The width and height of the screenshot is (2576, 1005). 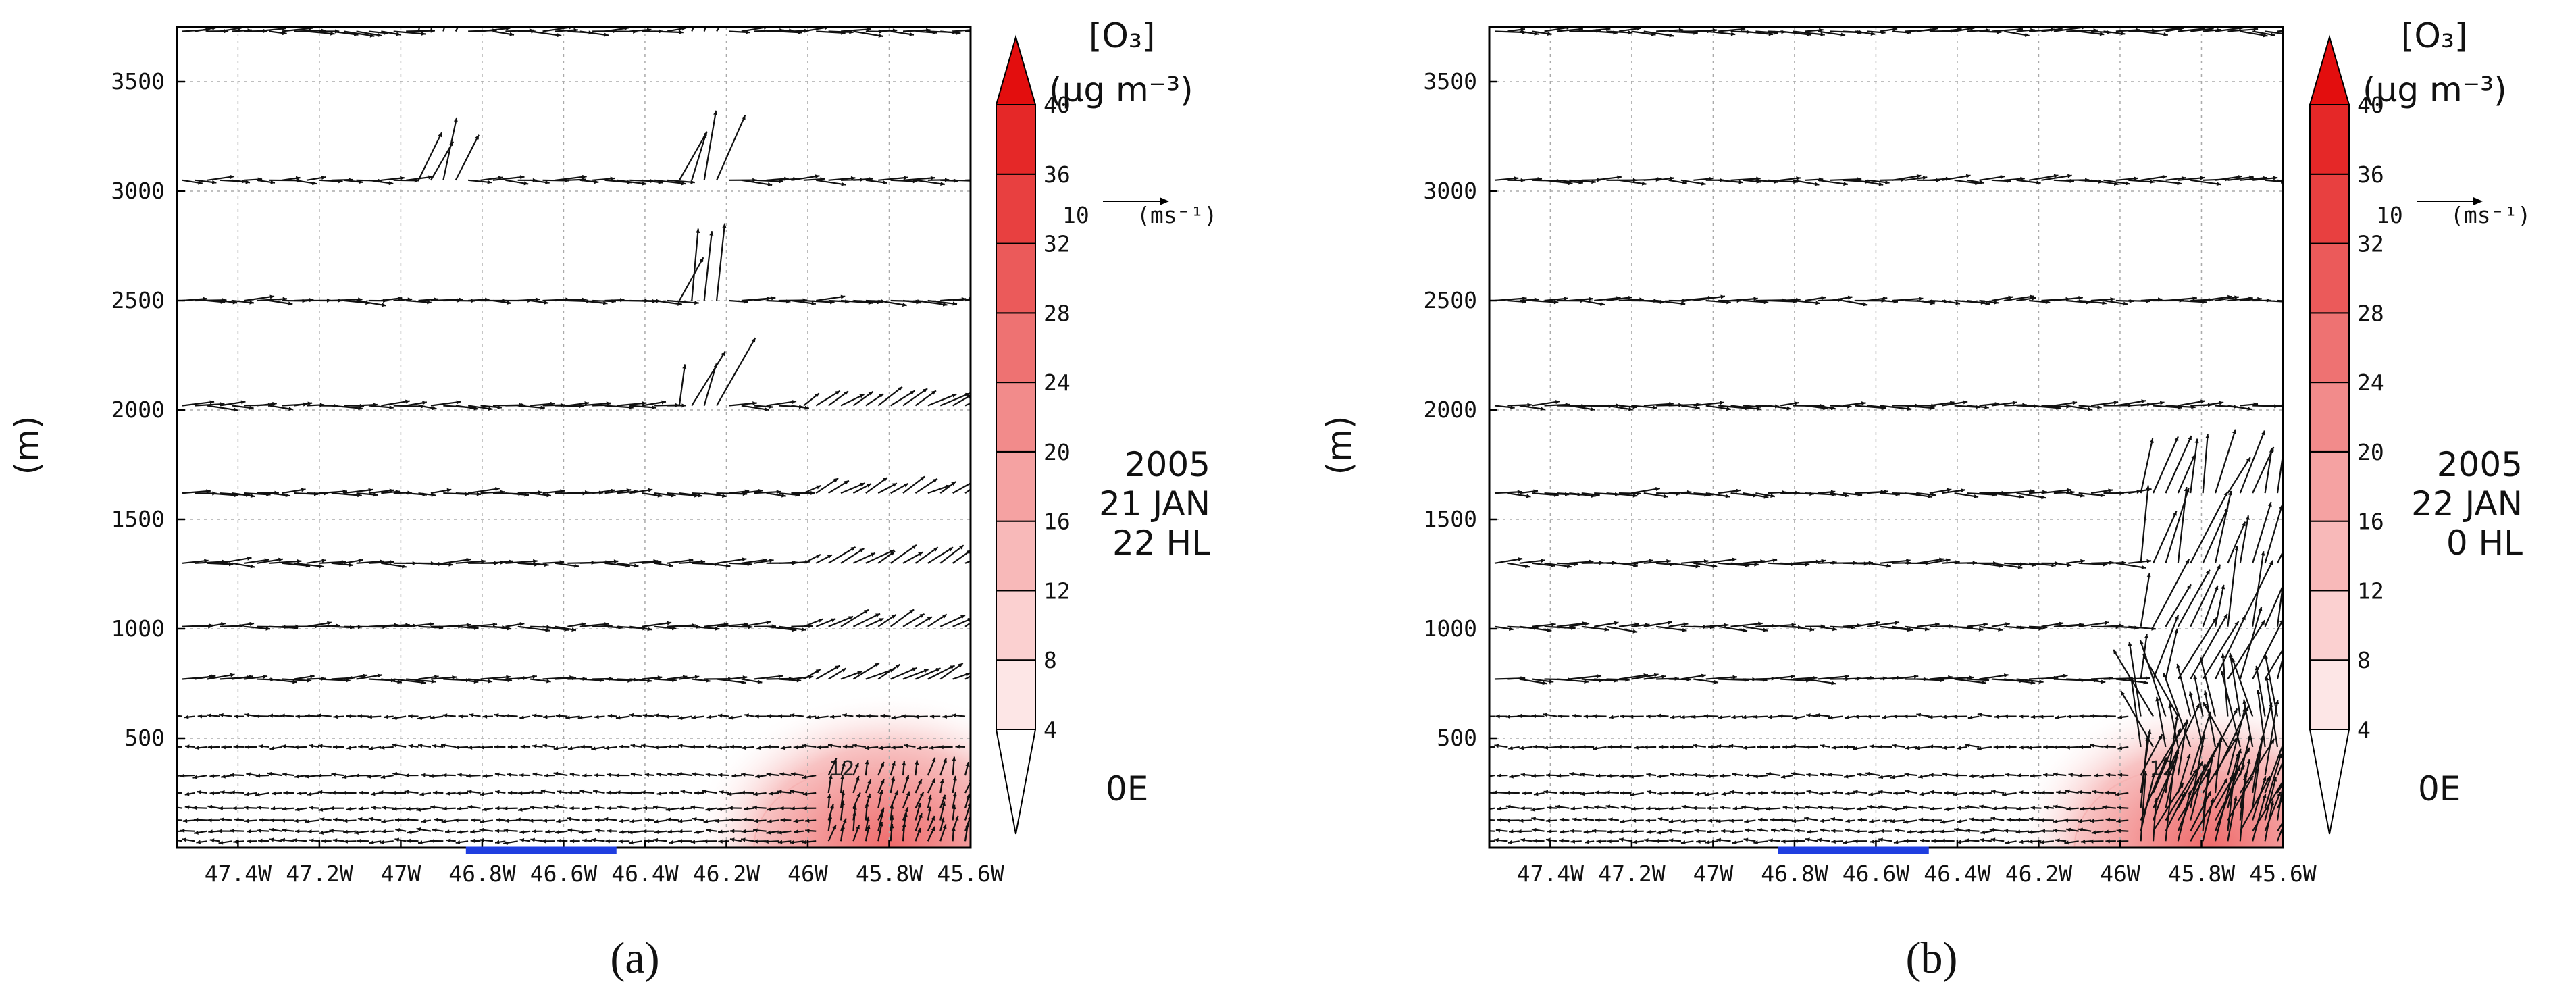 What do you see at coordinates (2484, 543) in the screenshot?
I see `date-label-line: 0 HL` at bounding box center [2484, 543].